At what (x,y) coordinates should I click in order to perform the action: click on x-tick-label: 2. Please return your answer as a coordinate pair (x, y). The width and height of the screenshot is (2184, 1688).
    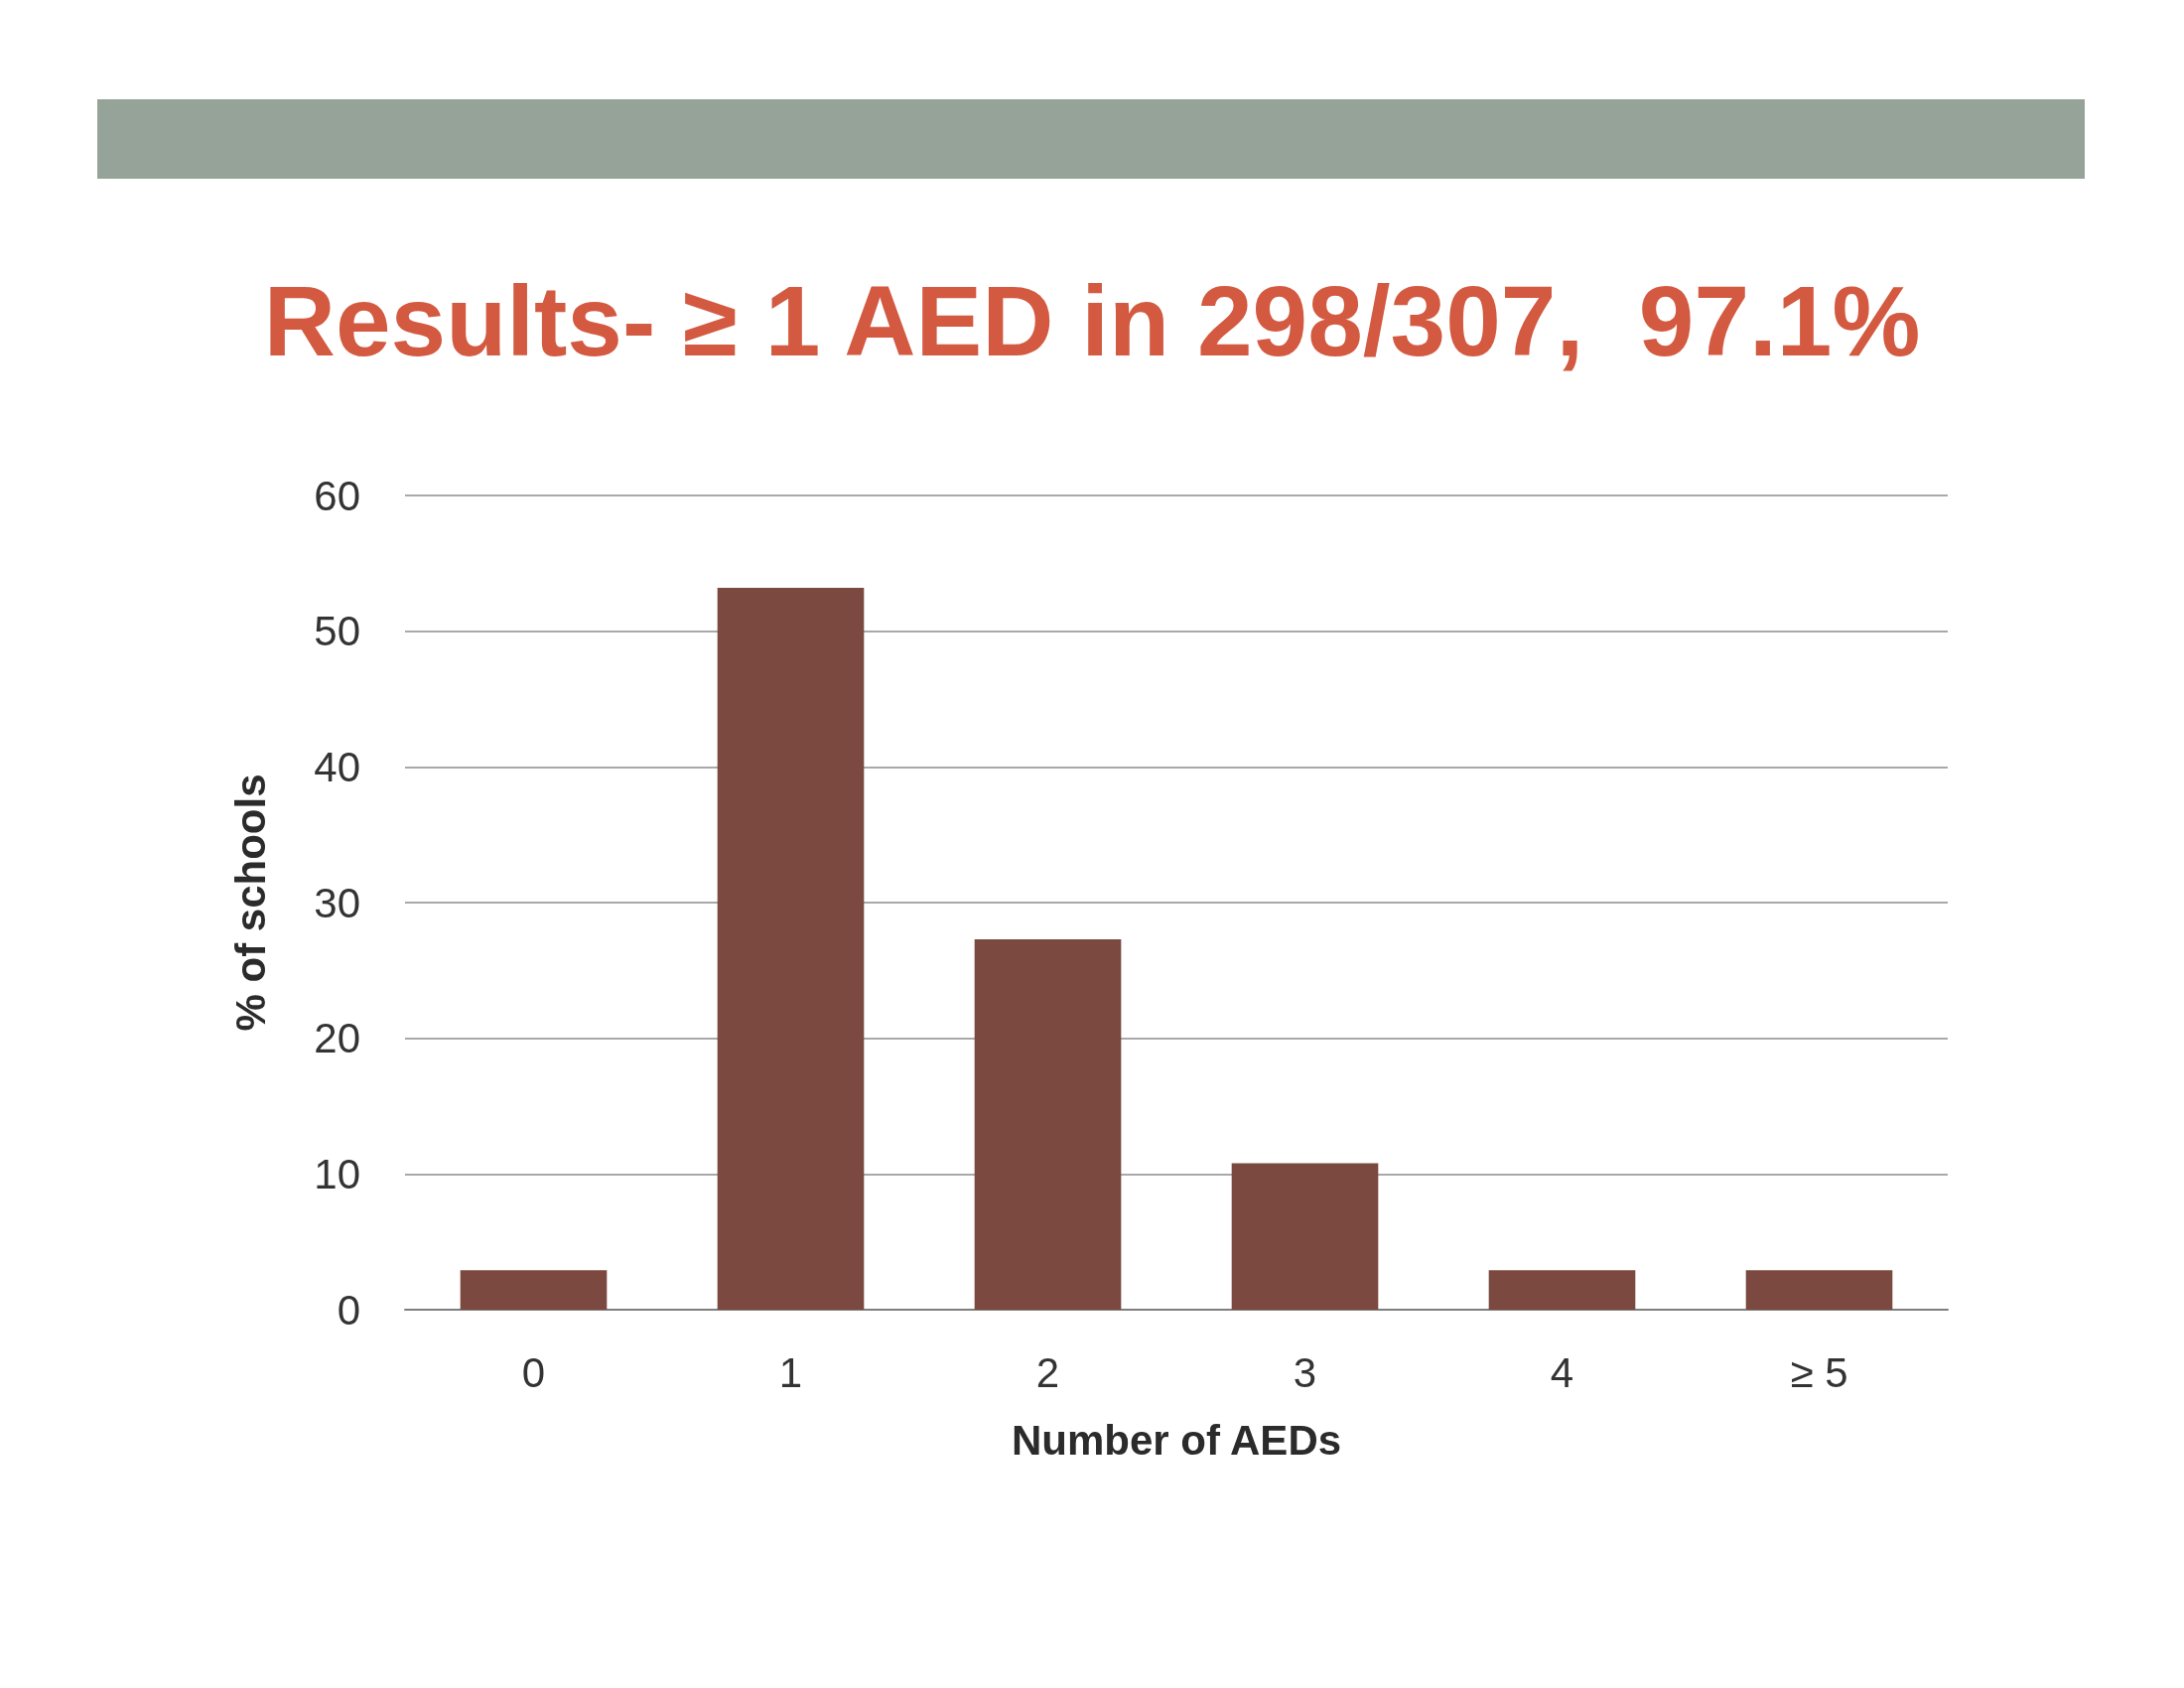
    Looking at the image, I should click on (1047, 1372).